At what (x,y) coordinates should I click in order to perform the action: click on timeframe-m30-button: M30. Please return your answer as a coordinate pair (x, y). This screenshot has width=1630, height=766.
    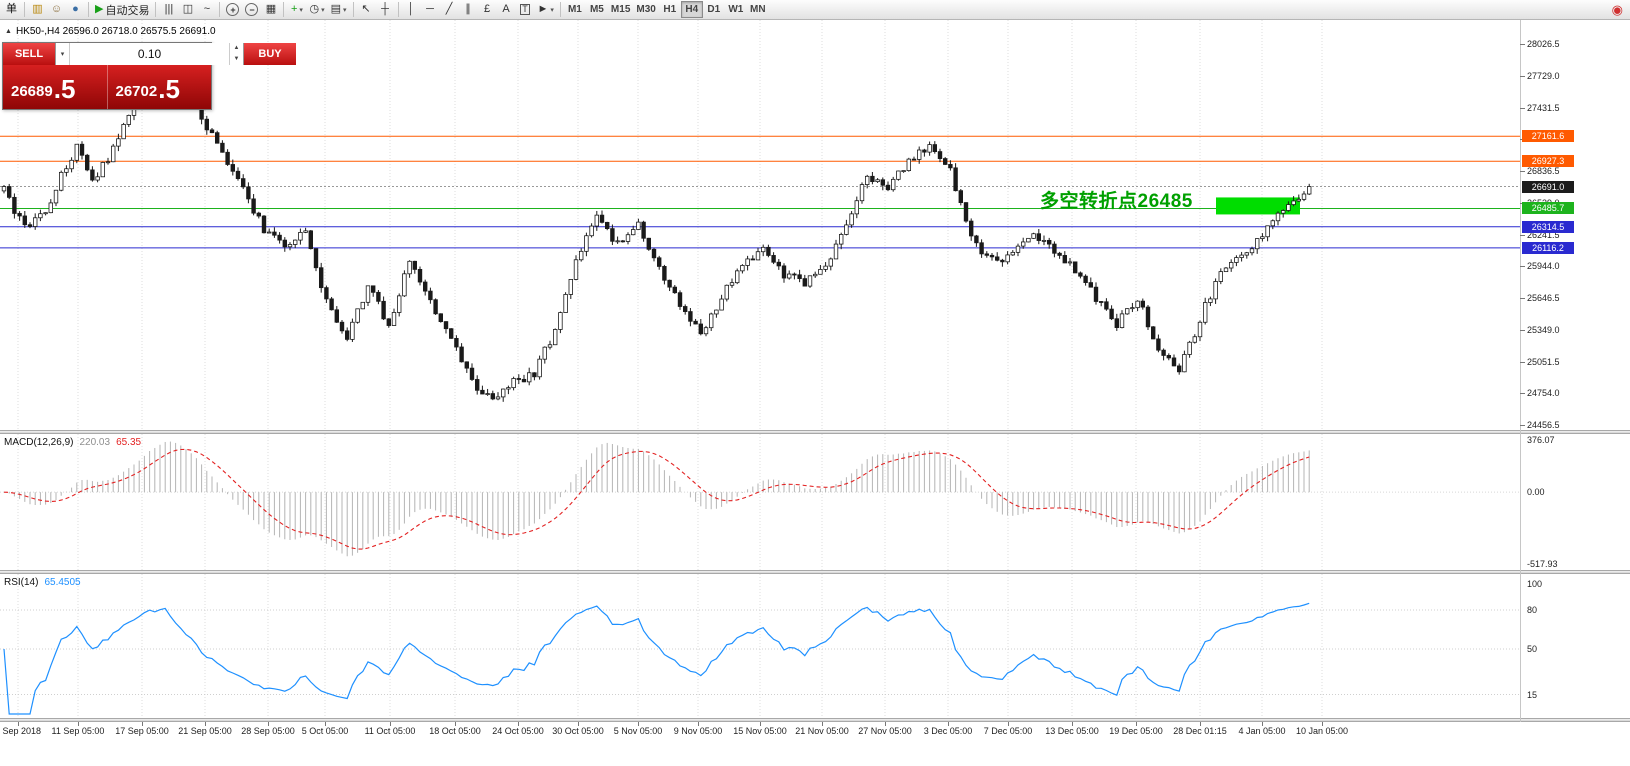
    Looking at the image, I should click on (646, 9).